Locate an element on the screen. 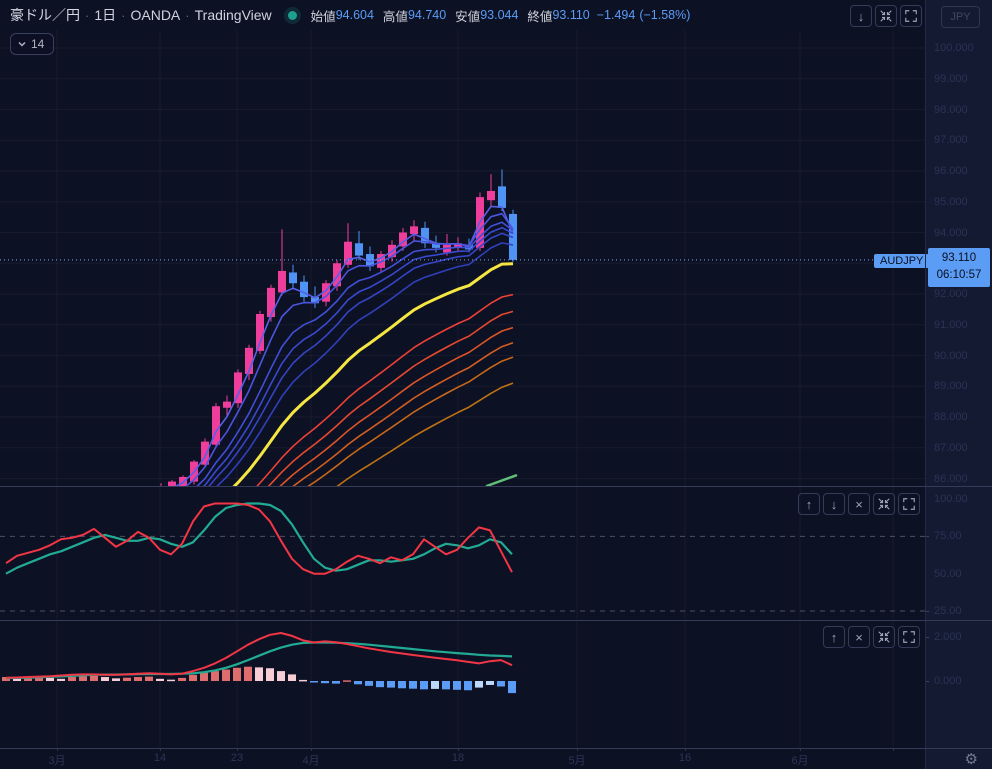 This screenshot has width=992, height=769. gear-icon: ⚙ is located at coordinates (971, 759).